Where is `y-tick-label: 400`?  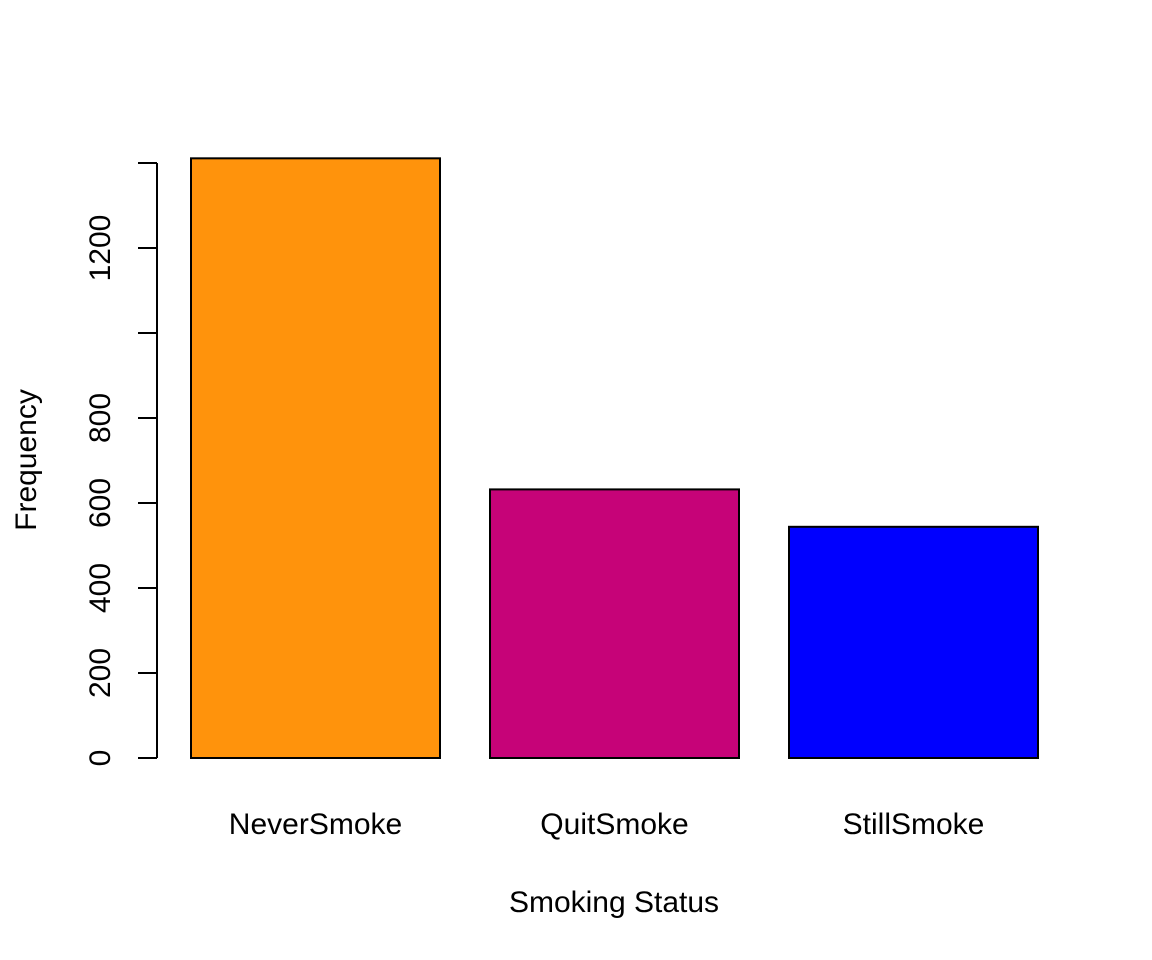
y-tick-label: 400 is located at coordinates (100, 588).